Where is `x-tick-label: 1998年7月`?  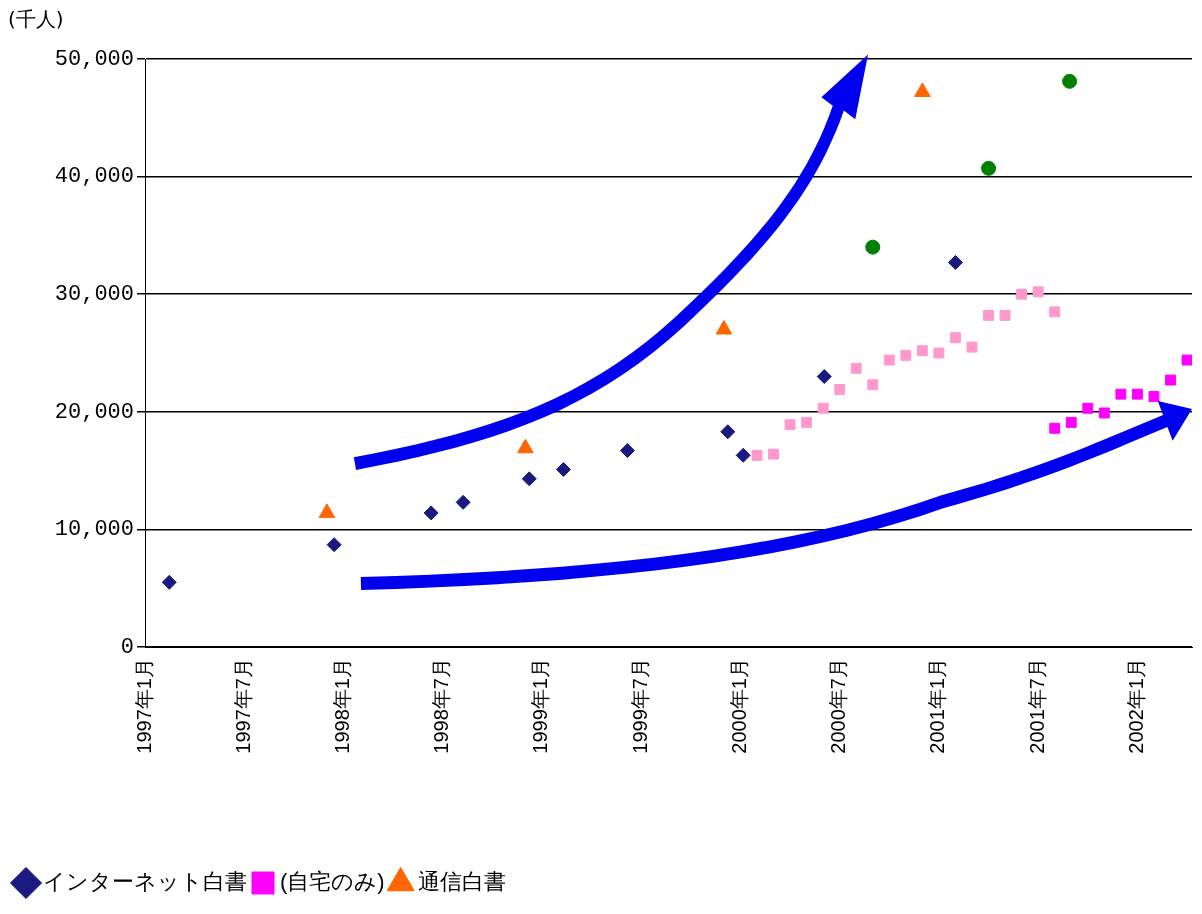 x-tick-label: 1998年7月 is located at coordinates (441, 706).